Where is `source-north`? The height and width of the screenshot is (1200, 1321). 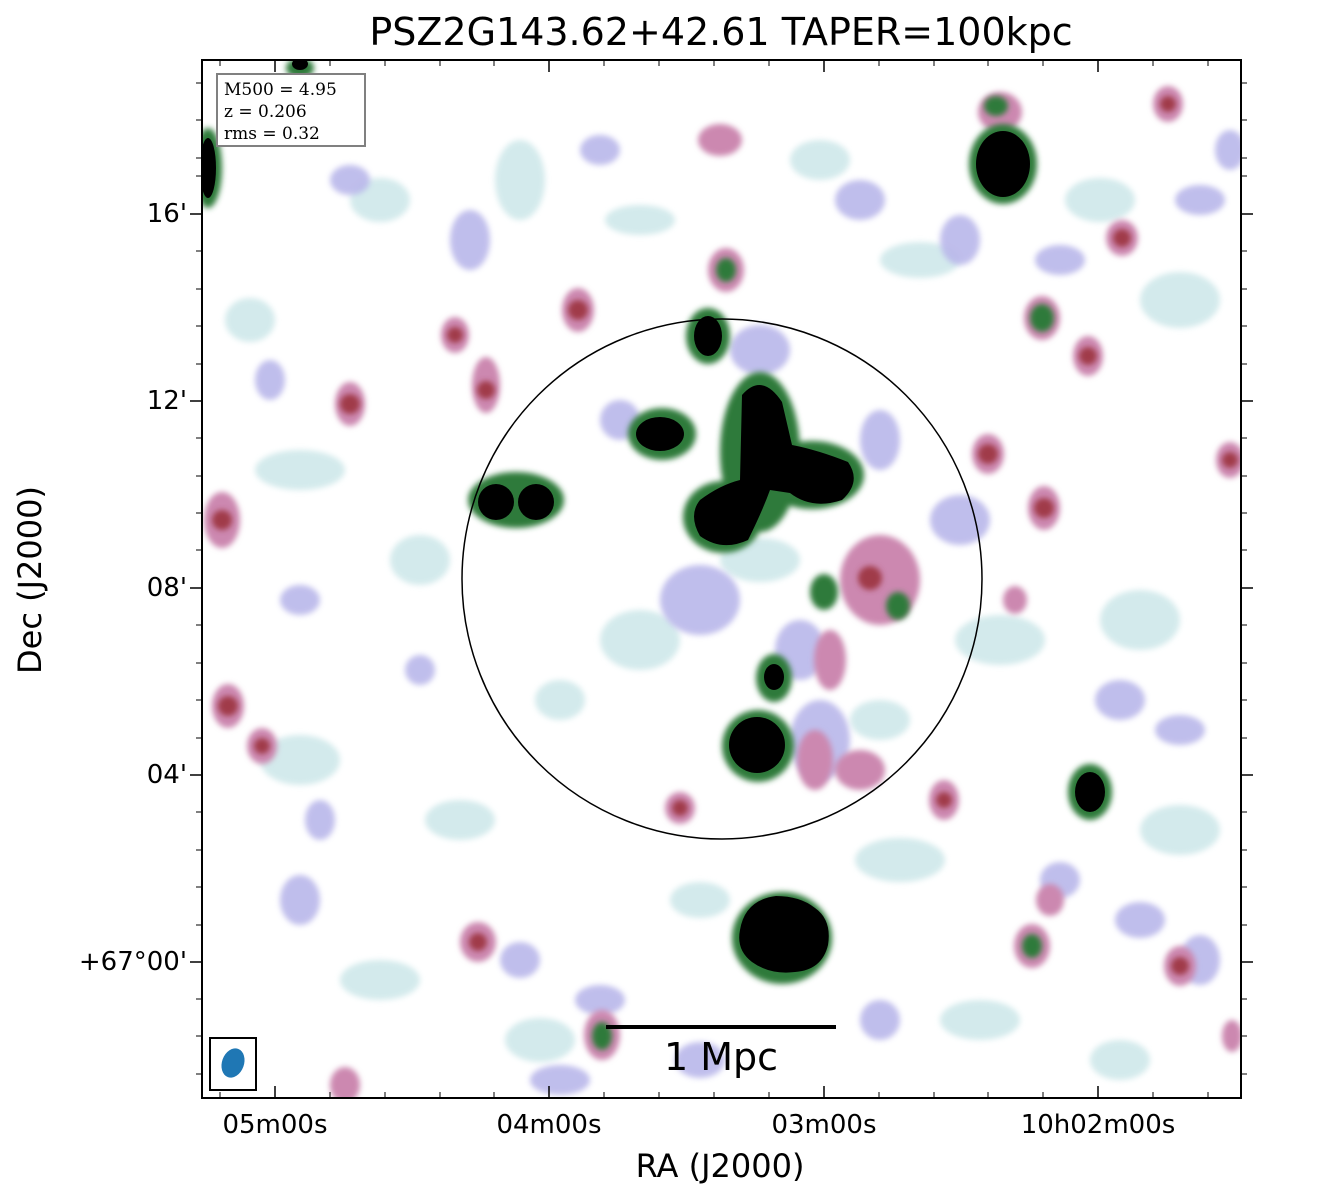
source-north is located at coordinates (708, 336).